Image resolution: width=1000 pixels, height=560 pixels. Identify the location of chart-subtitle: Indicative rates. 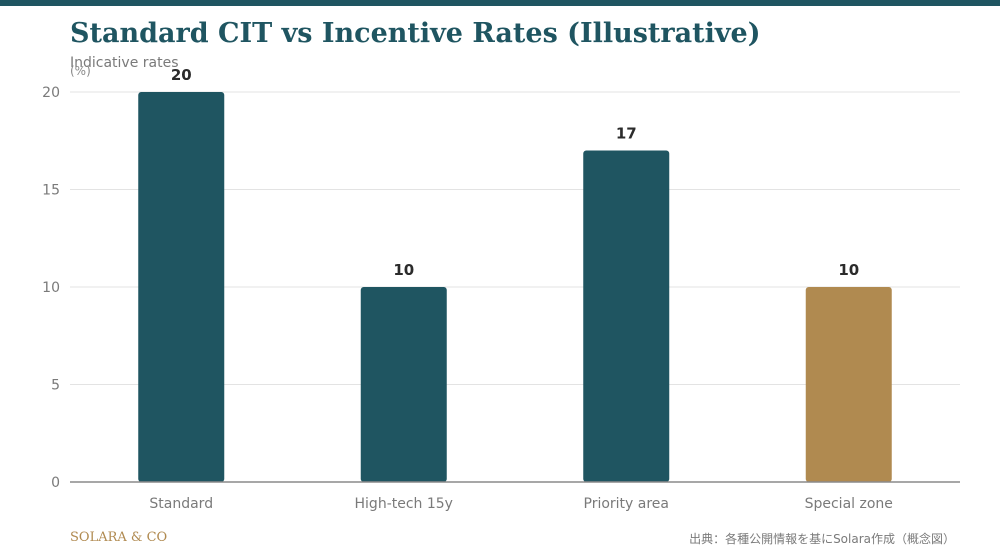
(124, 63).